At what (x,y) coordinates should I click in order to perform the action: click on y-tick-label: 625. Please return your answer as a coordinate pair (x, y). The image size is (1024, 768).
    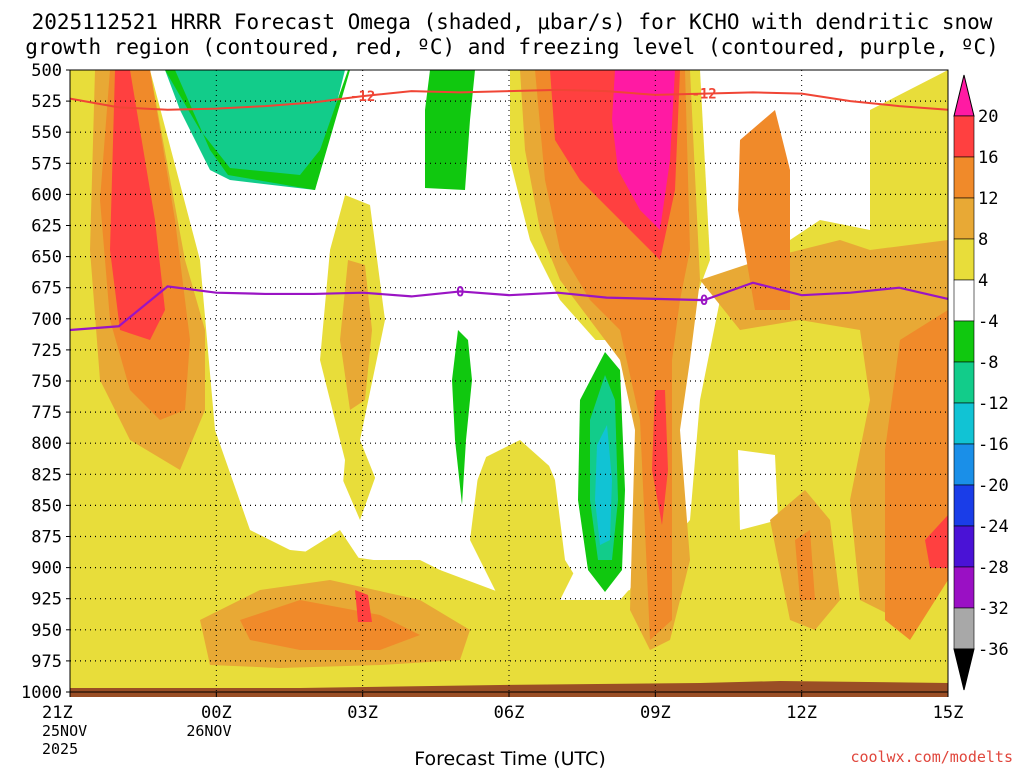
    Looking at the image, I should click on (46, 227).